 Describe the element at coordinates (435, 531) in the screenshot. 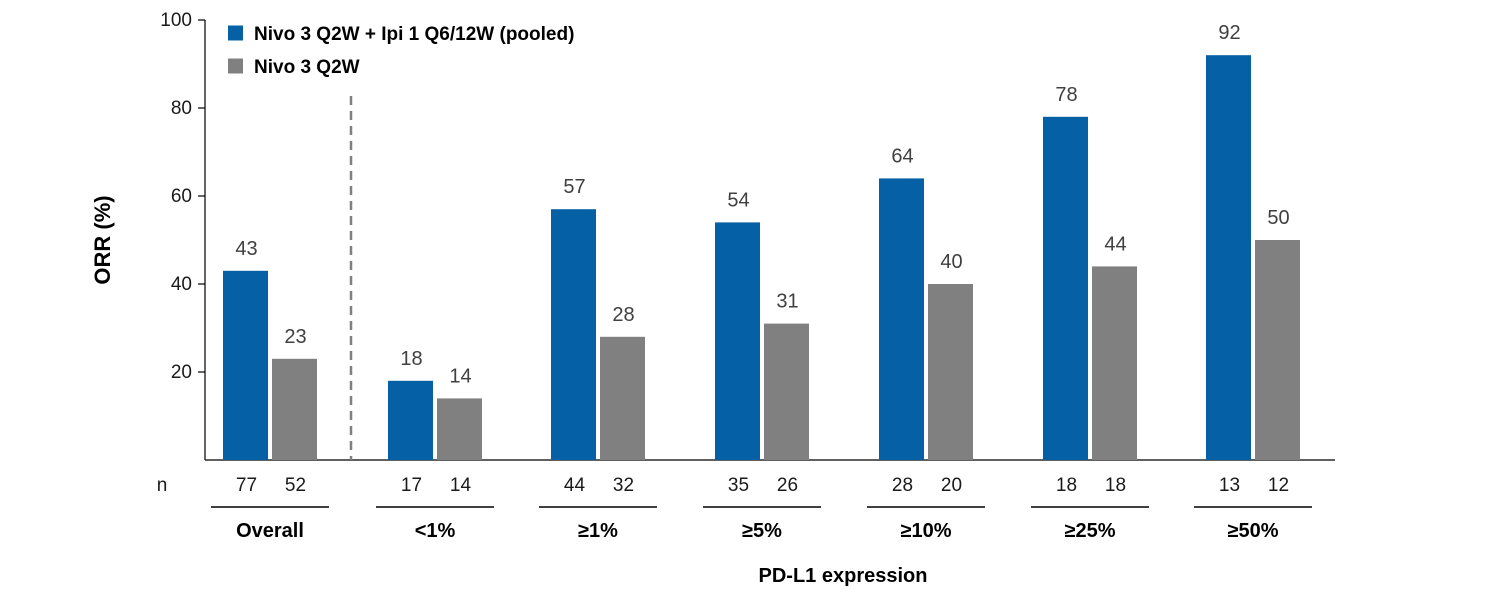

I see `group-label-lt-1pct: <1%` at that location.